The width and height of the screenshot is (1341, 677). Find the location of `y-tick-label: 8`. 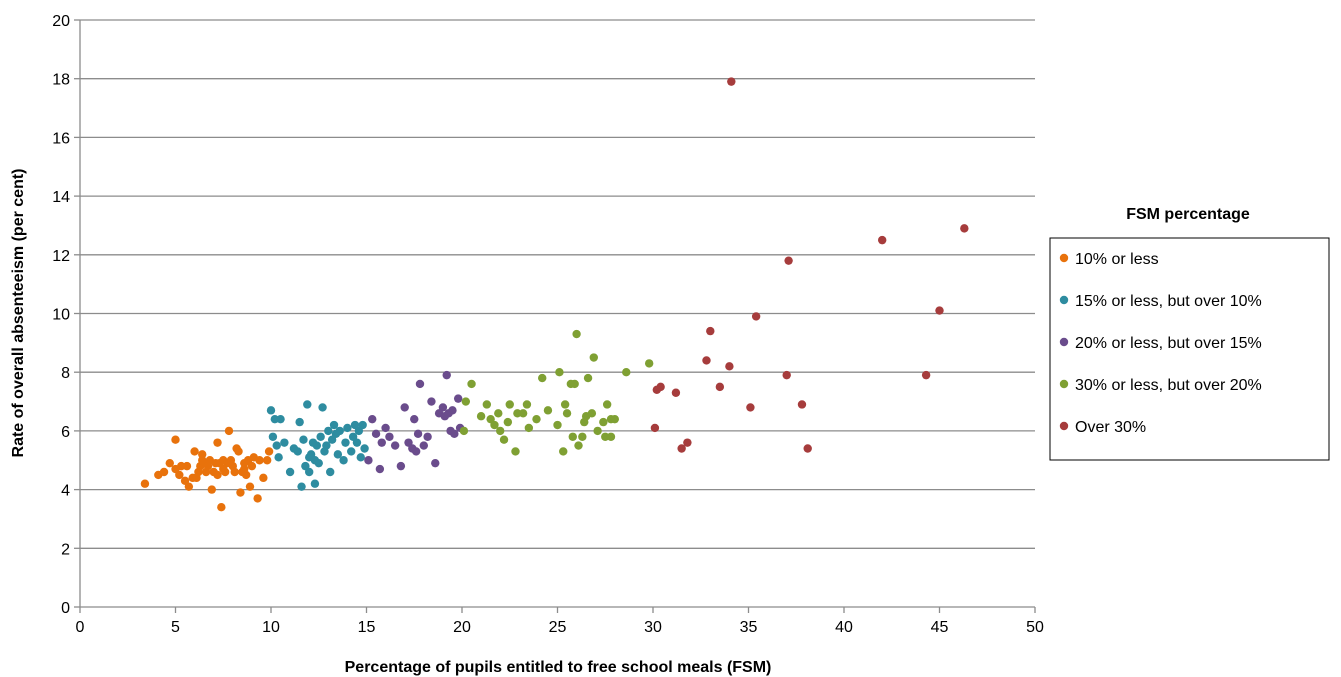

y-tick-label: 8 is located at coordinates (65, 373).